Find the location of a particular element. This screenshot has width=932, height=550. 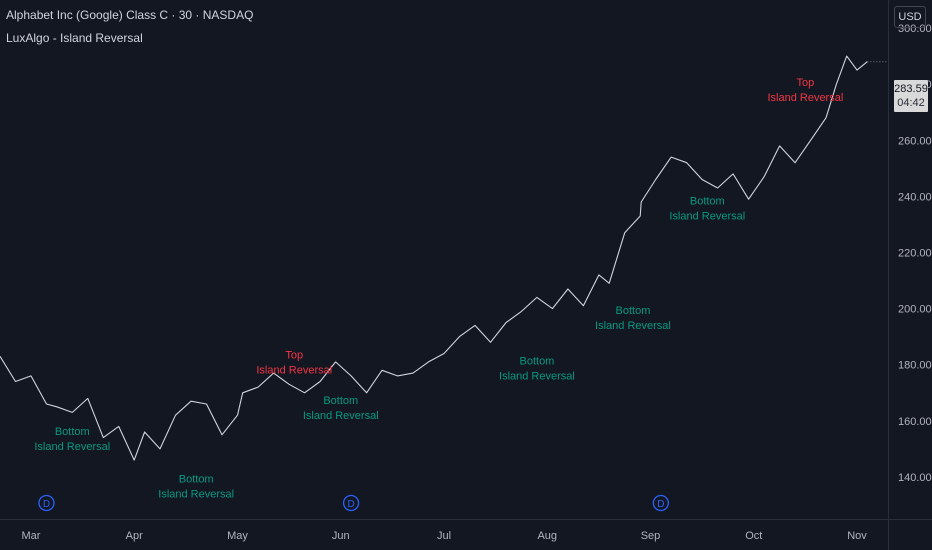

y-tick-label: 200.00 is located at coordinates (915, 310).